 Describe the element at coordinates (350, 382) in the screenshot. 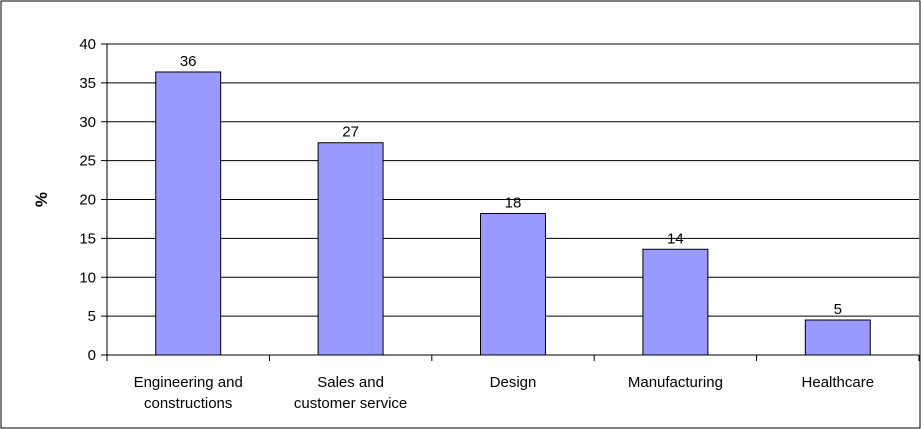

I see `x-tick-label-line: Sales and` at that location.